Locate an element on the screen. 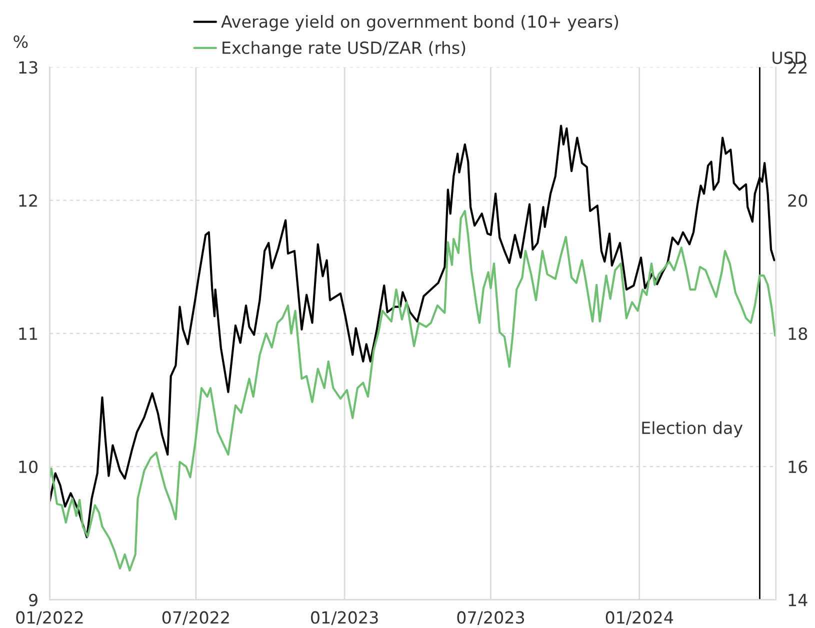 Image resolution: width=815 pixels, height=628 pixels. y-tick-label: 10 is located at coordinates (28, 467).